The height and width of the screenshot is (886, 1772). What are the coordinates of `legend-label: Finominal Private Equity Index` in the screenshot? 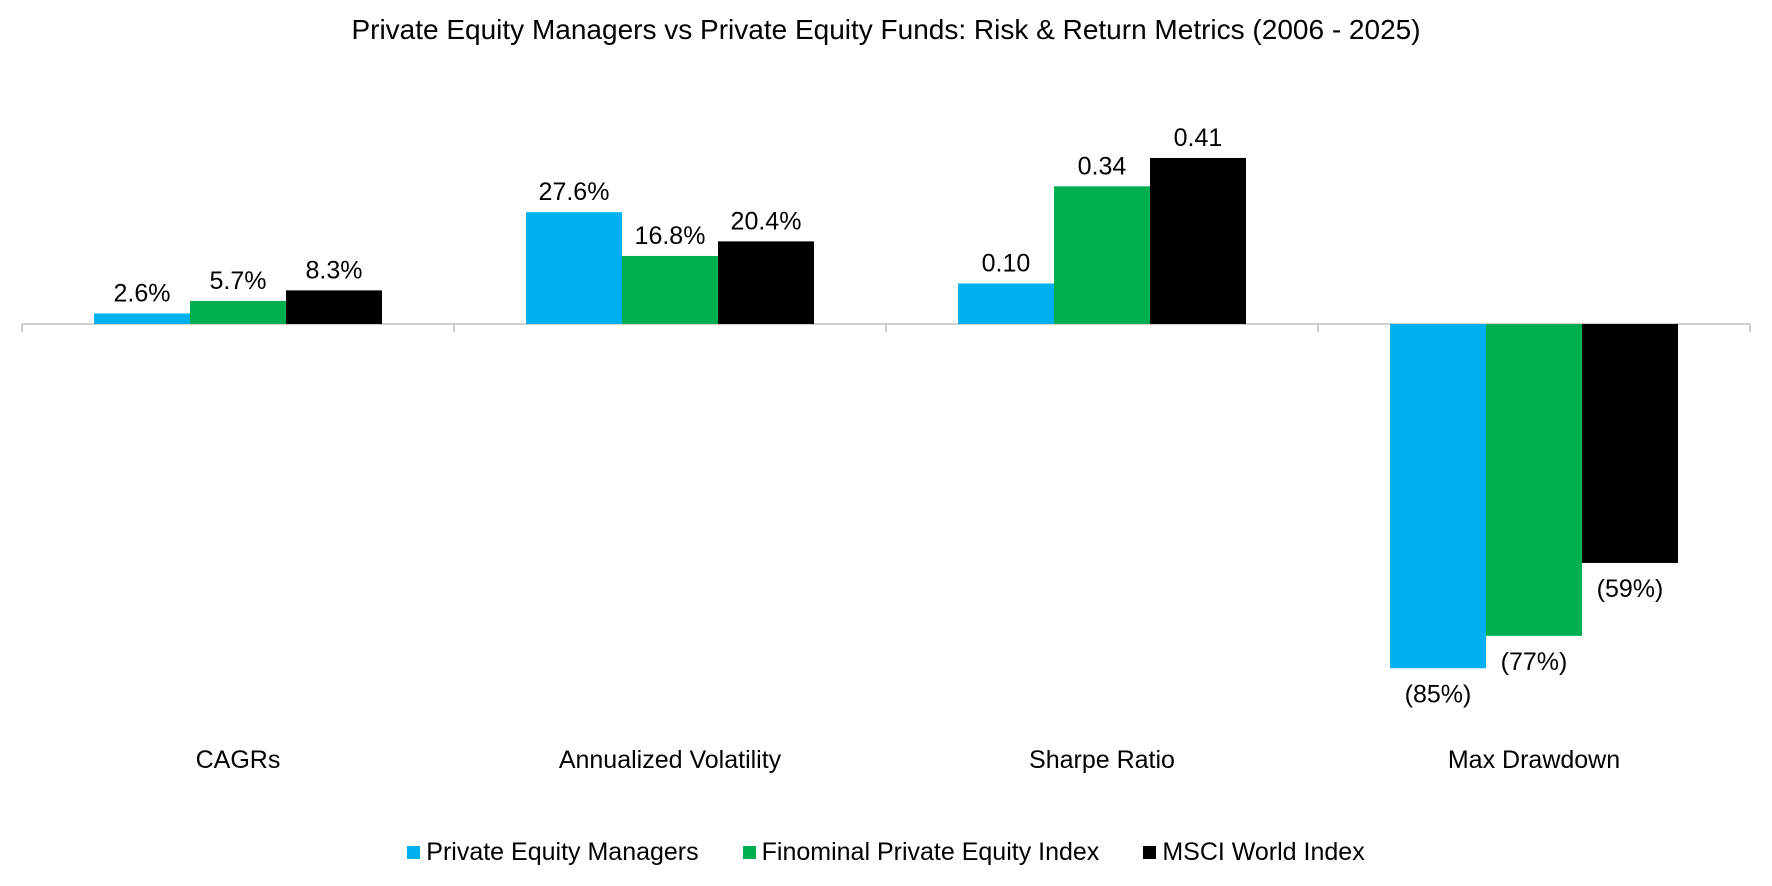 It's located at (930, 852).